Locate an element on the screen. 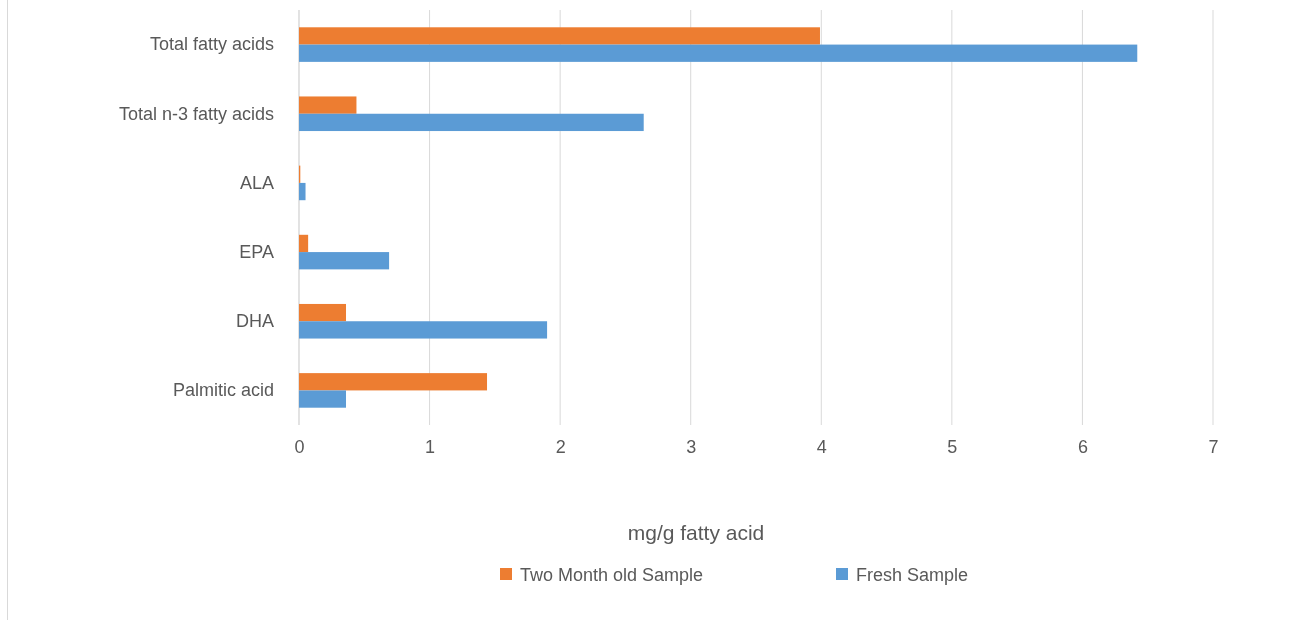 This screenshot has width=1289, height=620. x-axis-title: mg/g fatty acid is located at coordinates (696, 532).